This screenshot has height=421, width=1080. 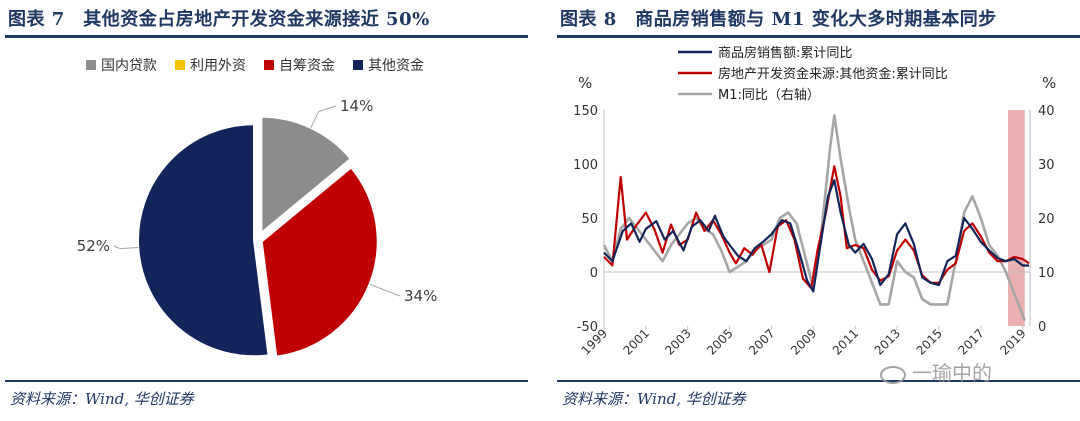 I want to click on legend-item: 国内贷款, so click(x=121, y=65).